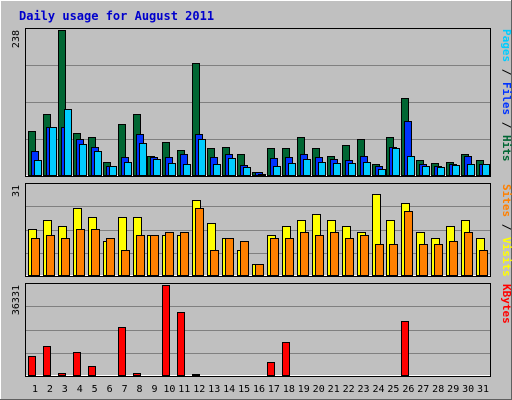 This screenshot has width=512, height=400. I want to click on day-label-7: 7, so click(125, 389).